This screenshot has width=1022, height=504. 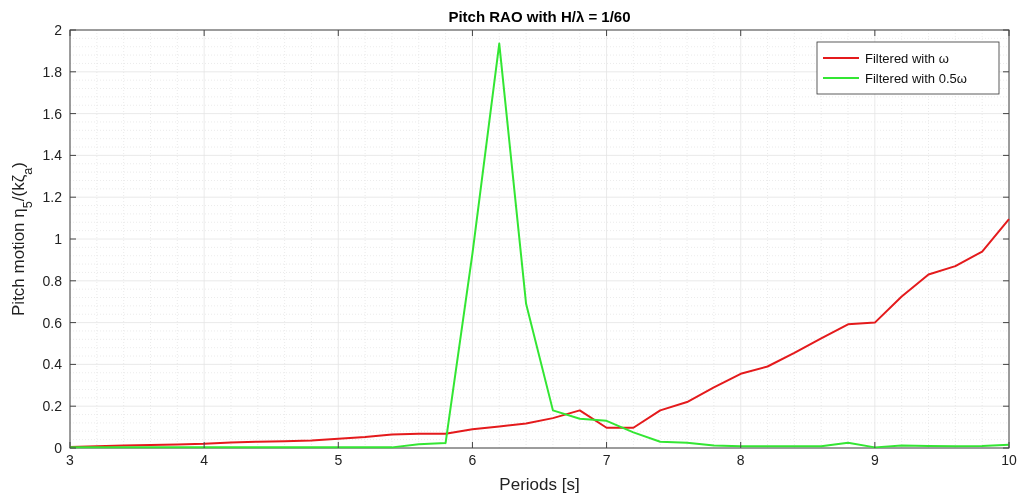 I want to click on x-tick-label: 3, so click(x=70, y=460).